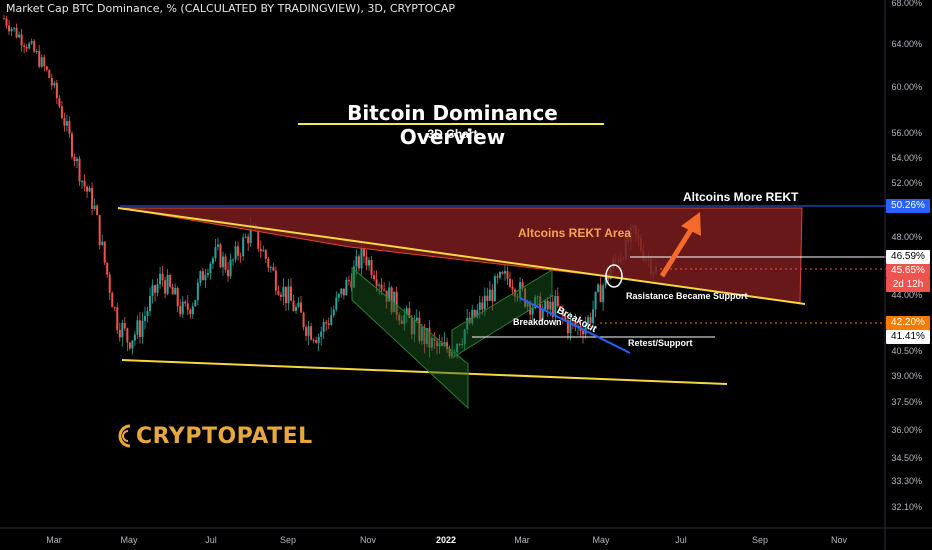 This screenshot has width=932, height=550. What do you see at coordinates (124, 436) in the screenshot?
I see `cryptopatel-logo-icon` at bounding box center [124, 436].